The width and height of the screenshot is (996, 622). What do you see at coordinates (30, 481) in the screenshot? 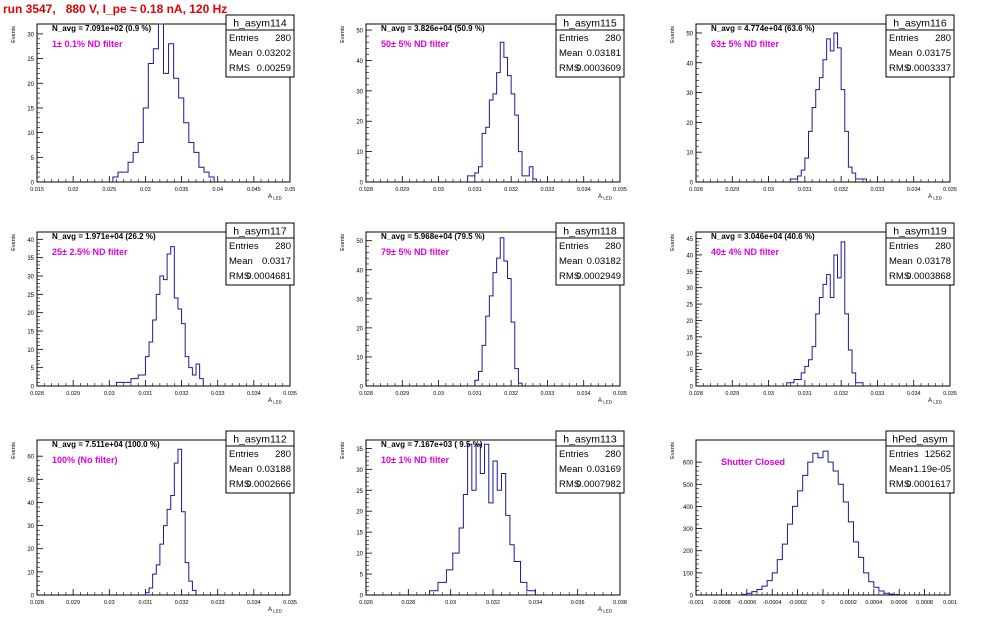
I see `y-tick-label: 50` at bounding box center [30, 481].